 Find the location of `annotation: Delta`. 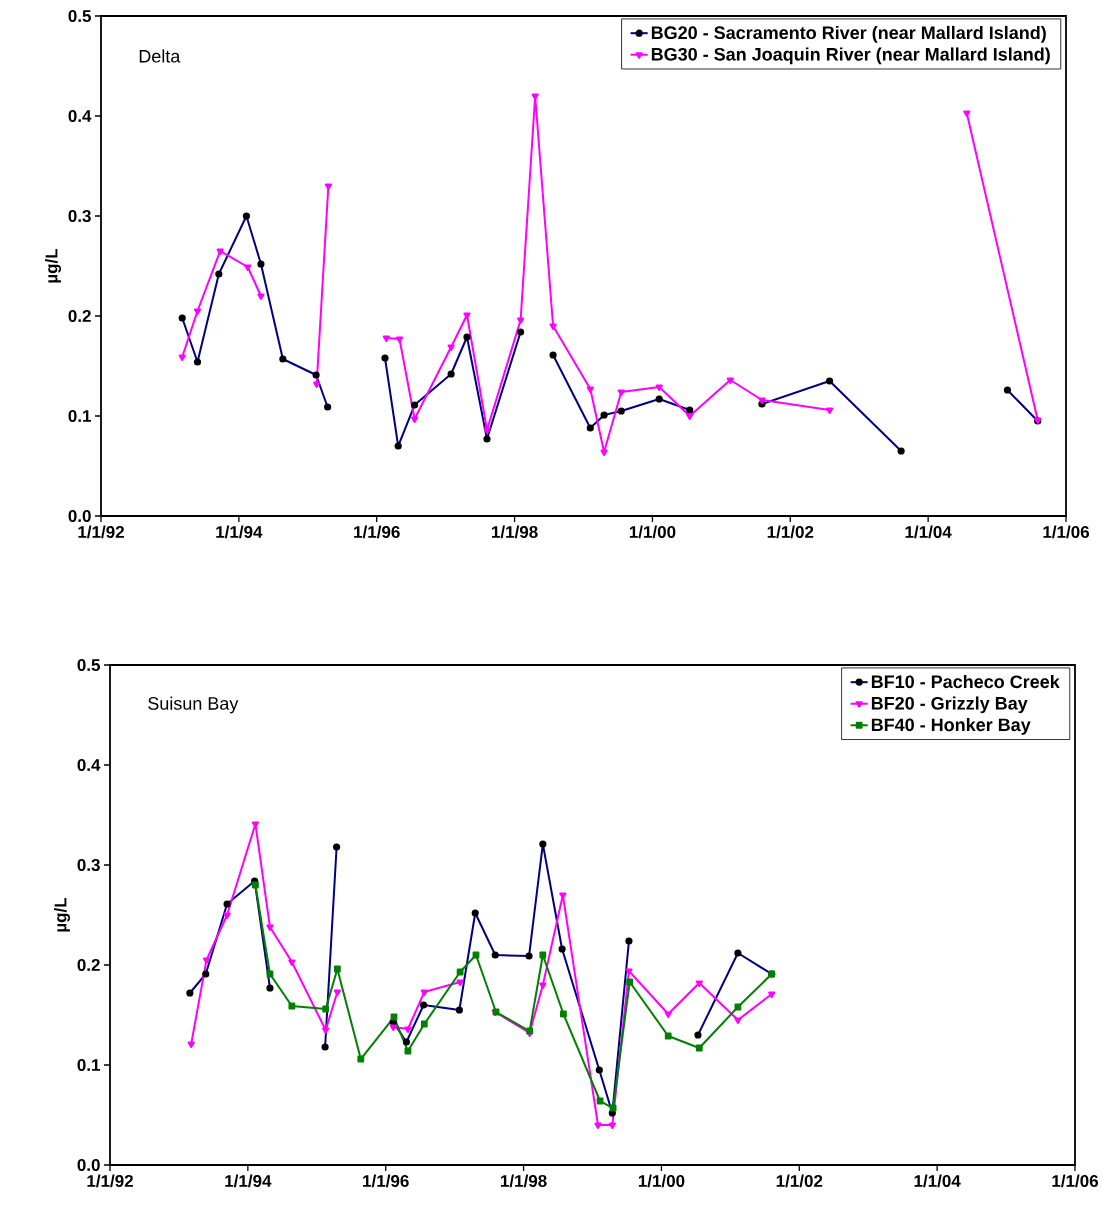

annotation: Delta is located at coordinates (160, 56).